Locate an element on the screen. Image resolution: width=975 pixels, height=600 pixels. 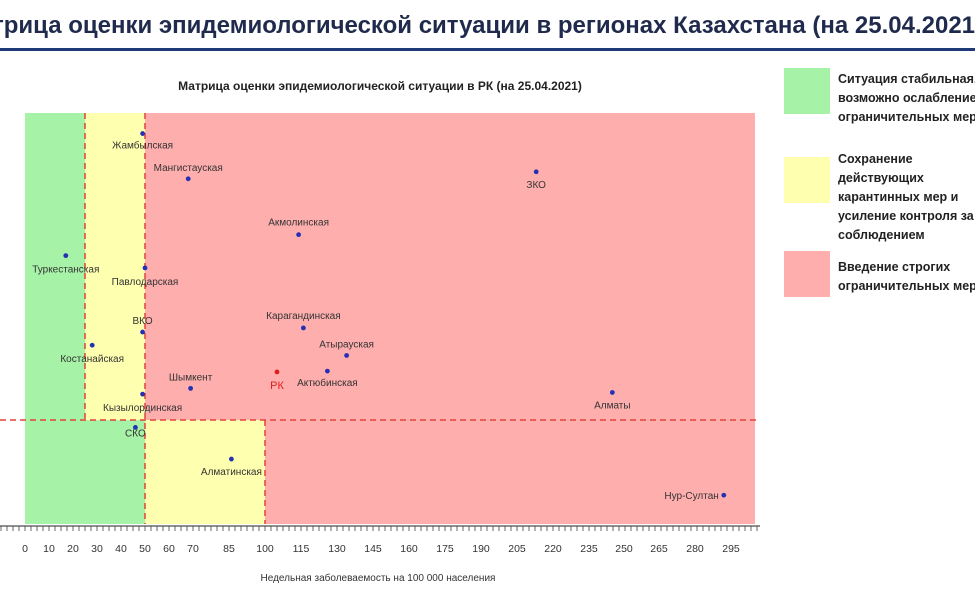
point-label: Костанайская is located at coordinates (92, 359).